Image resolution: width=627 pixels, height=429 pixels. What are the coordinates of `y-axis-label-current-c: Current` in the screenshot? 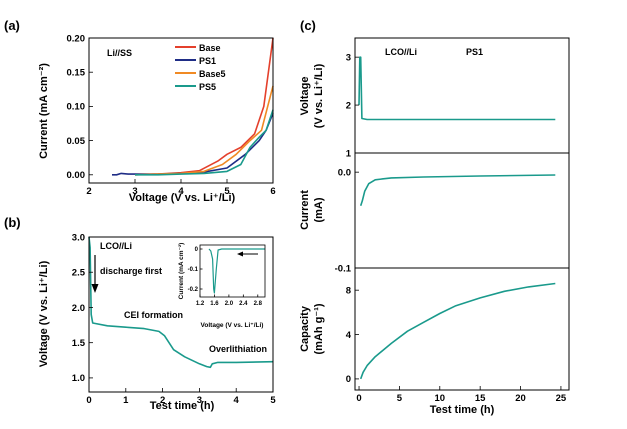 It's located at (305, 210).